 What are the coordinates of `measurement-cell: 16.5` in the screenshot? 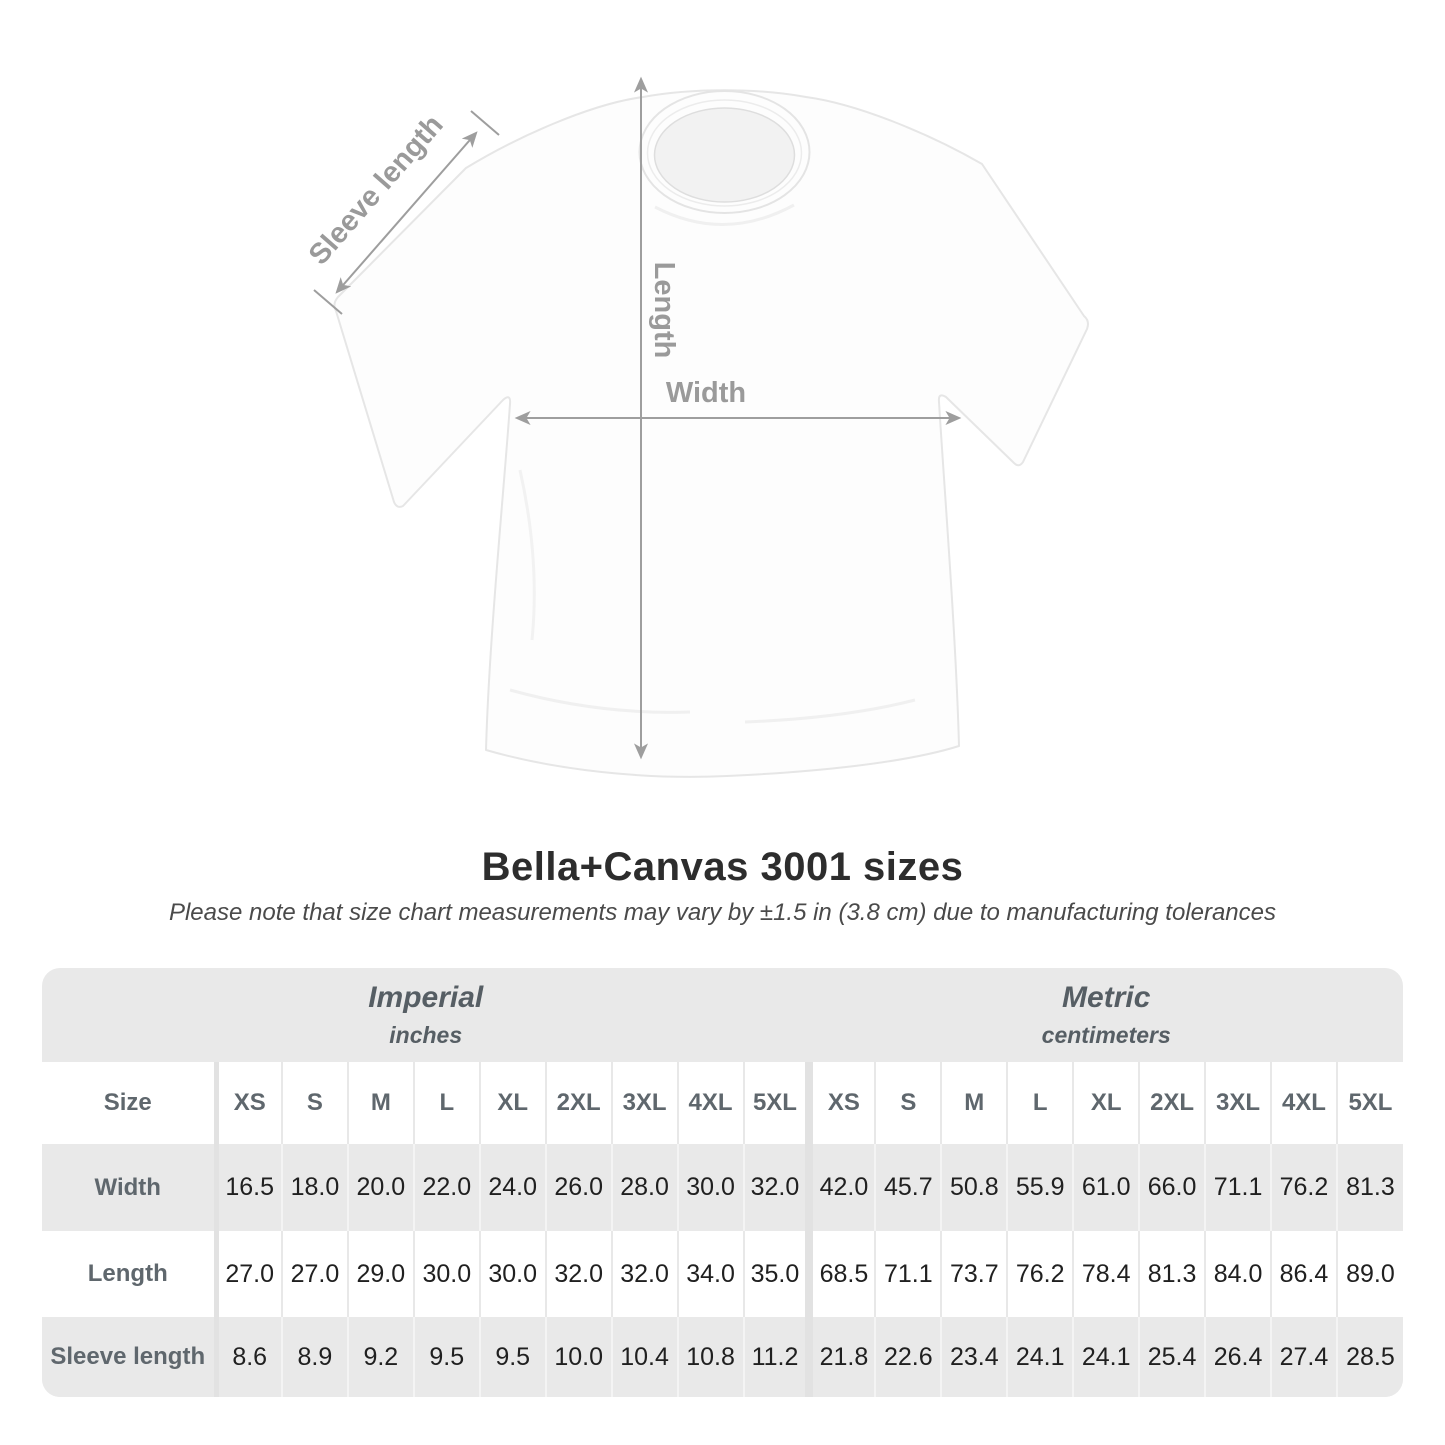 It's located at (247, 1187).